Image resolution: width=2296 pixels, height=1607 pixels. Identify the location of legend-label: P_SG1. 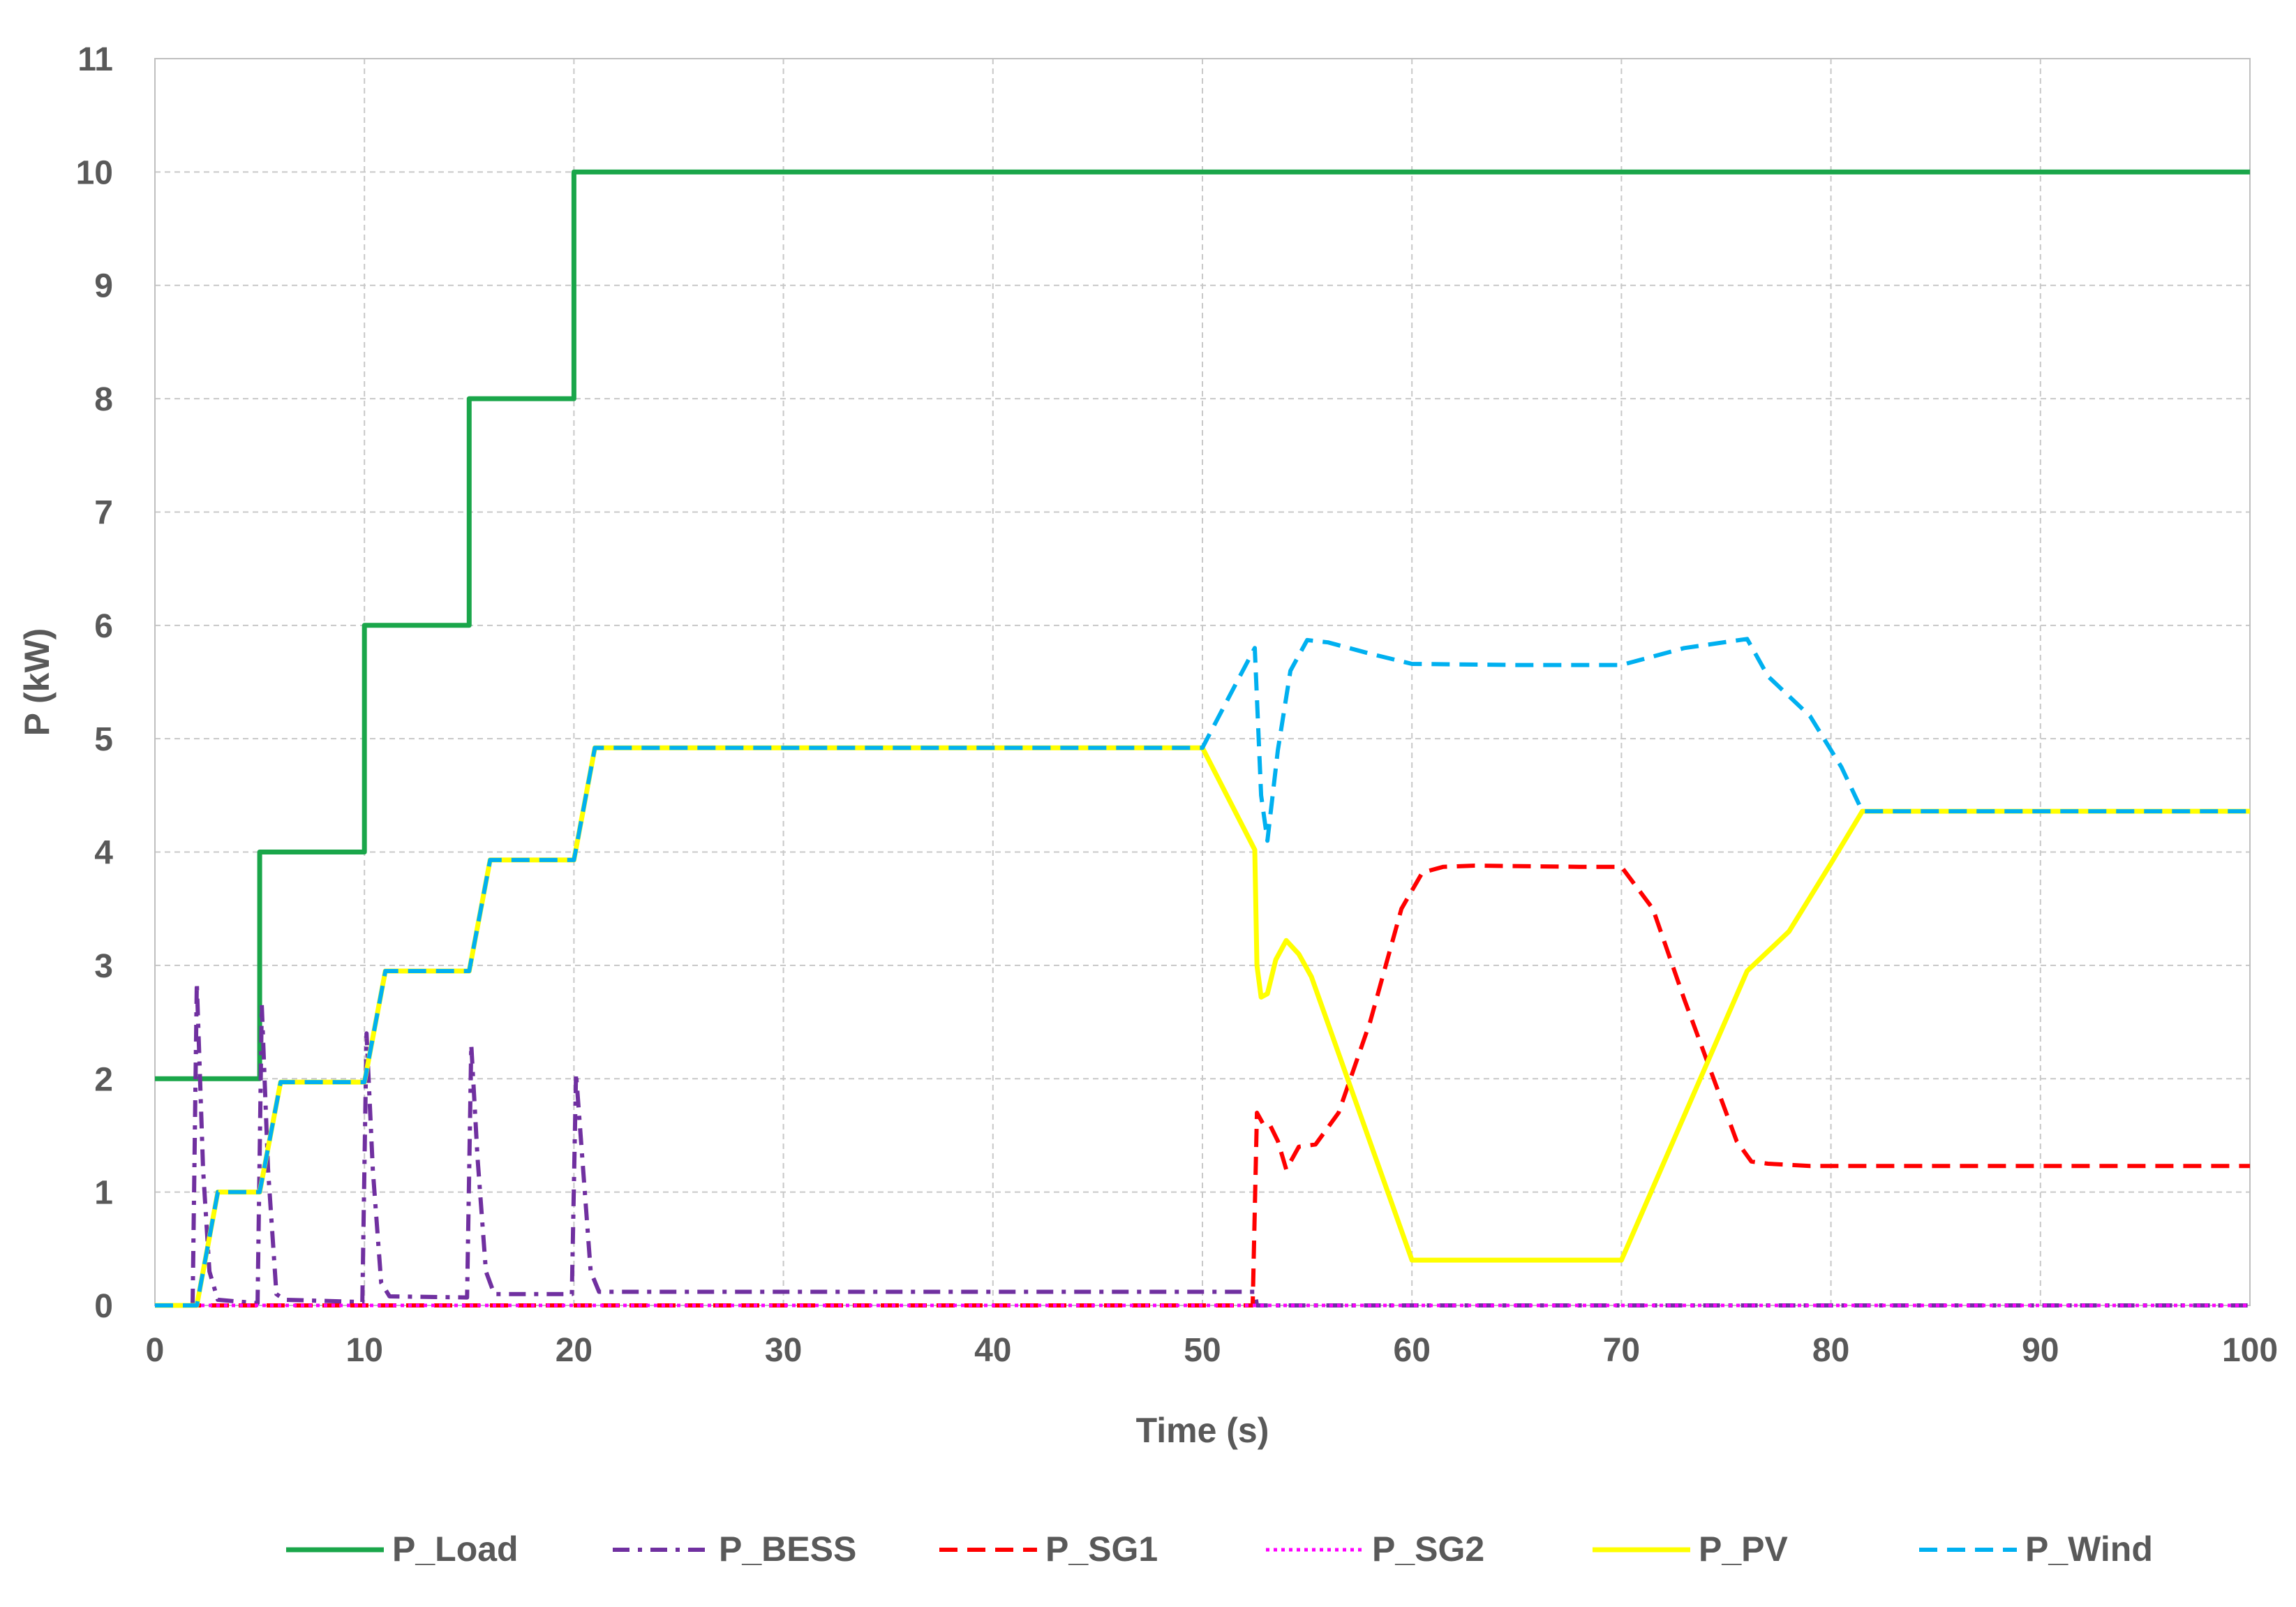
(1101, 1549).